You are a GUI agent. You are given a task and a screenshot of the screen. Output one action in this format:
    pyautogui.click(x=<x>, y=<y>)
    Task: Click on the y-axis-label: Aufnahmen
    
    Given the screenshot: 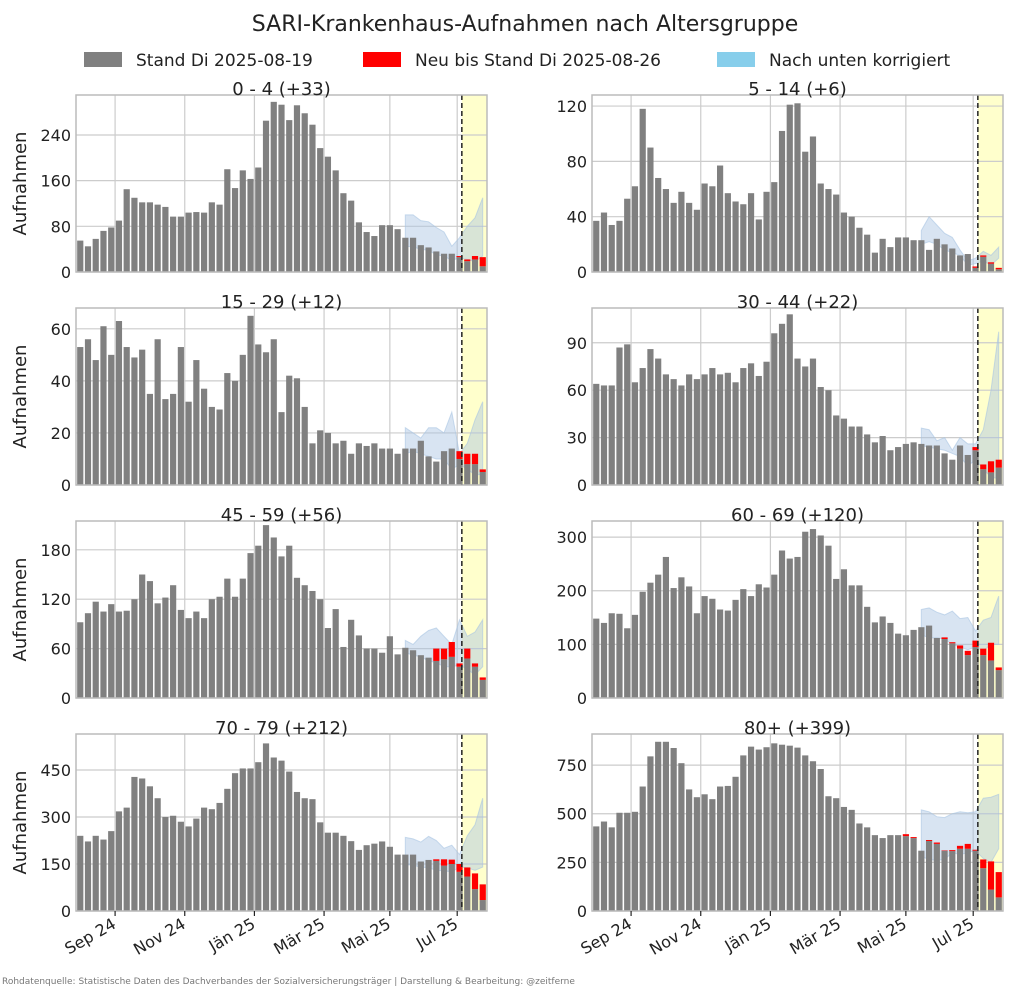 What is the action you would take?
    pyautogui.click(x=20, y=184)
    